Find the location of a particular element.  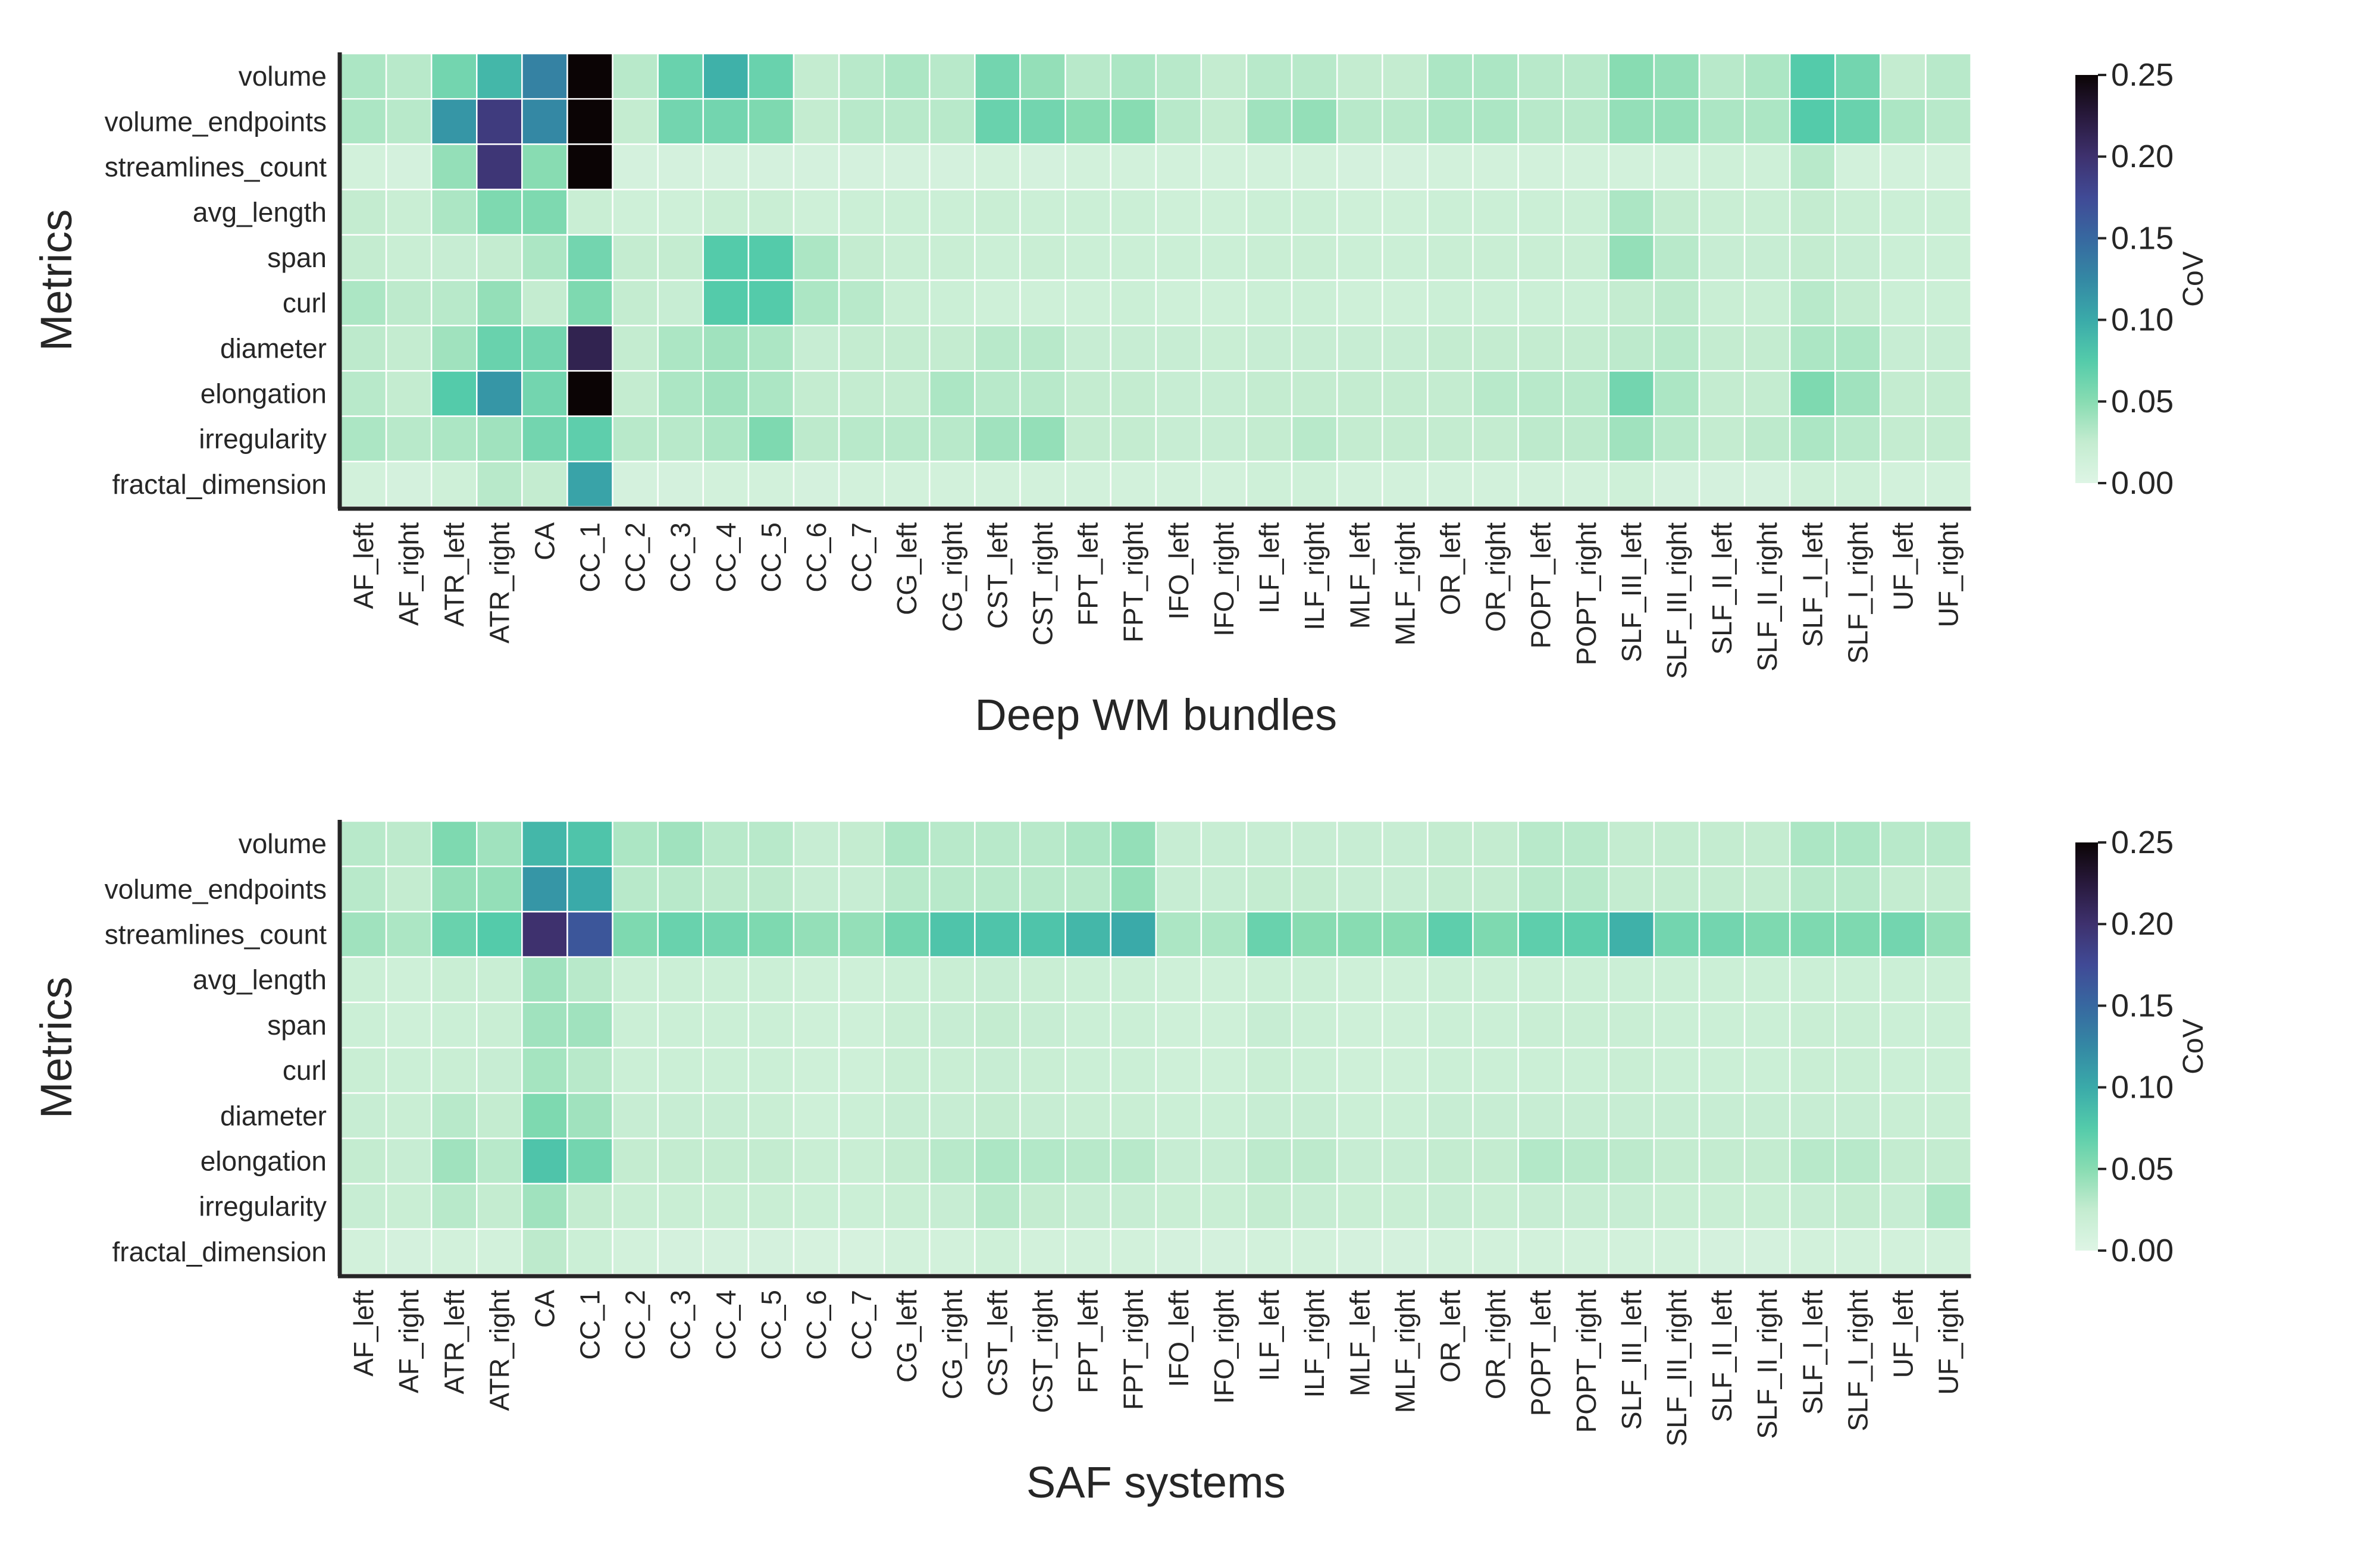

heatmap-cell: span / AF_right: 0.015 is located at coordinates (409, 1025).